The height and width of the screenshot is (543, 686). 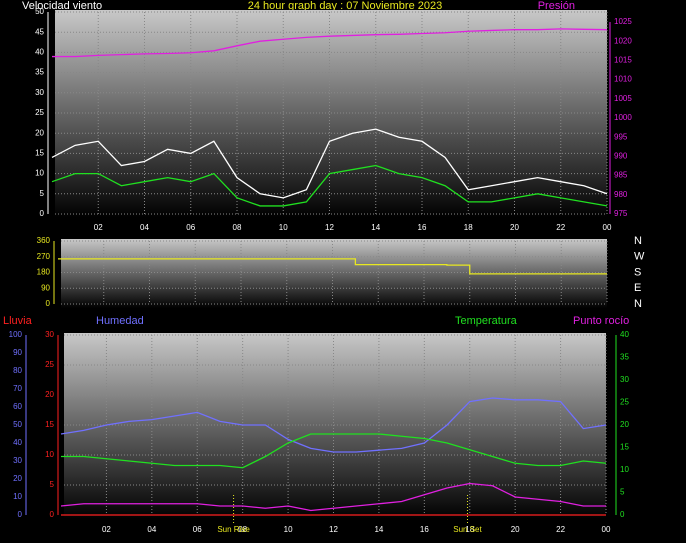 What do you see at coordinates (623, 79) in the screenshot?
I see `y-tick-label: 1010` at bounding box center [623, 79].